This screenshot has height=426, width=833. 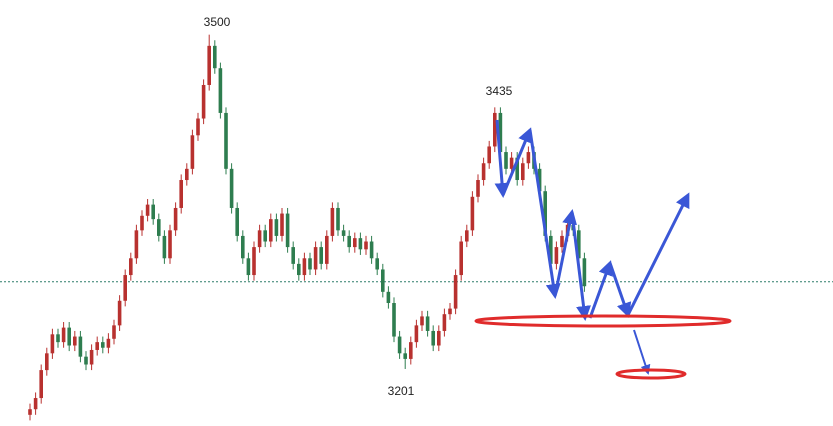 What do you see at coordinates (217, 22) in the screenshot?
I see `high-label: 3500` at bounding box center [217, 22].